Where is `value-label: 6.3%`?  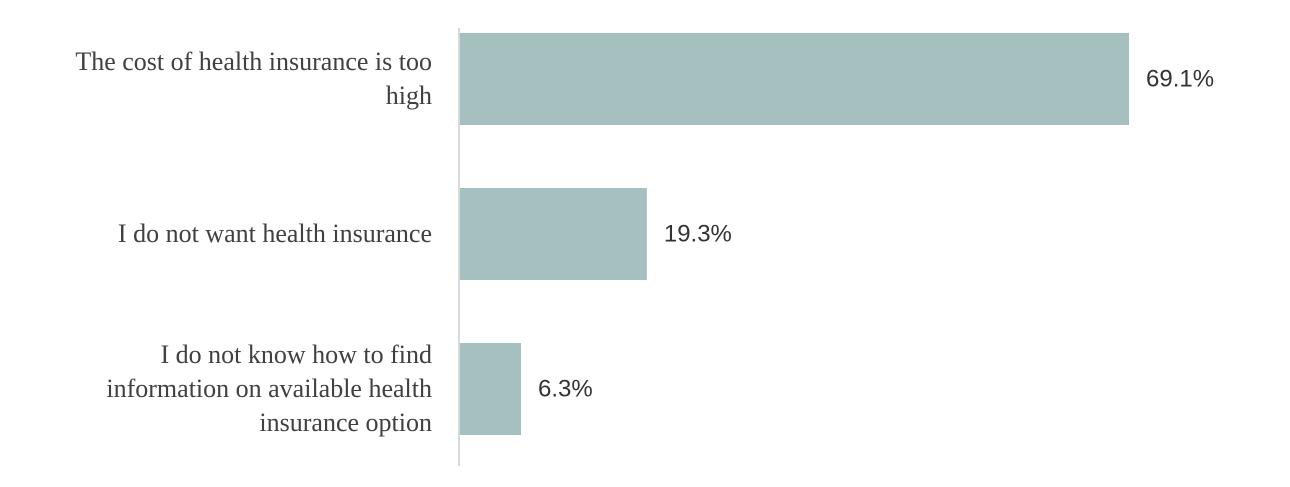
value-label: 6.3% is located at coordinates (565, 388).